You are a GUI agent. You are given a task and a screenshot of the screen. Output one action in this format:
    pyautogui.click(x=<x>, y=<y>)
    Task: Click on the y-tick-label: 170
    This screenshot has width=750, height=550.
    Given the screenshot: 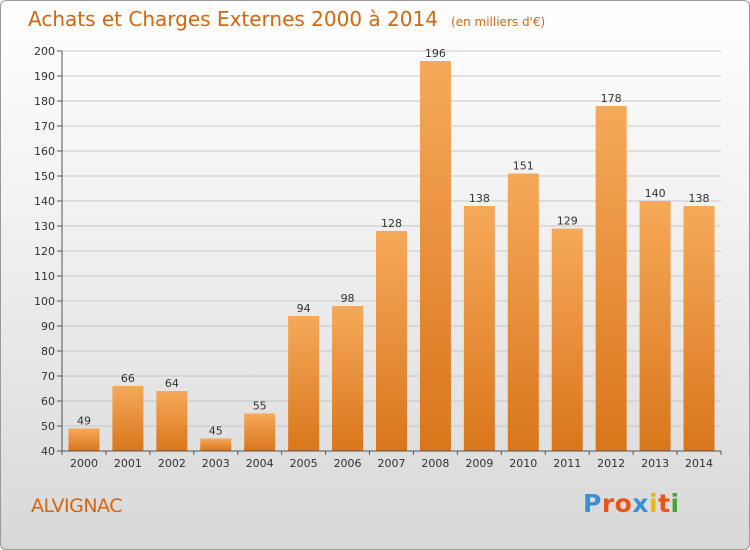 What is the action you would take?
    pyautogui.click(x=44, y=126)
    